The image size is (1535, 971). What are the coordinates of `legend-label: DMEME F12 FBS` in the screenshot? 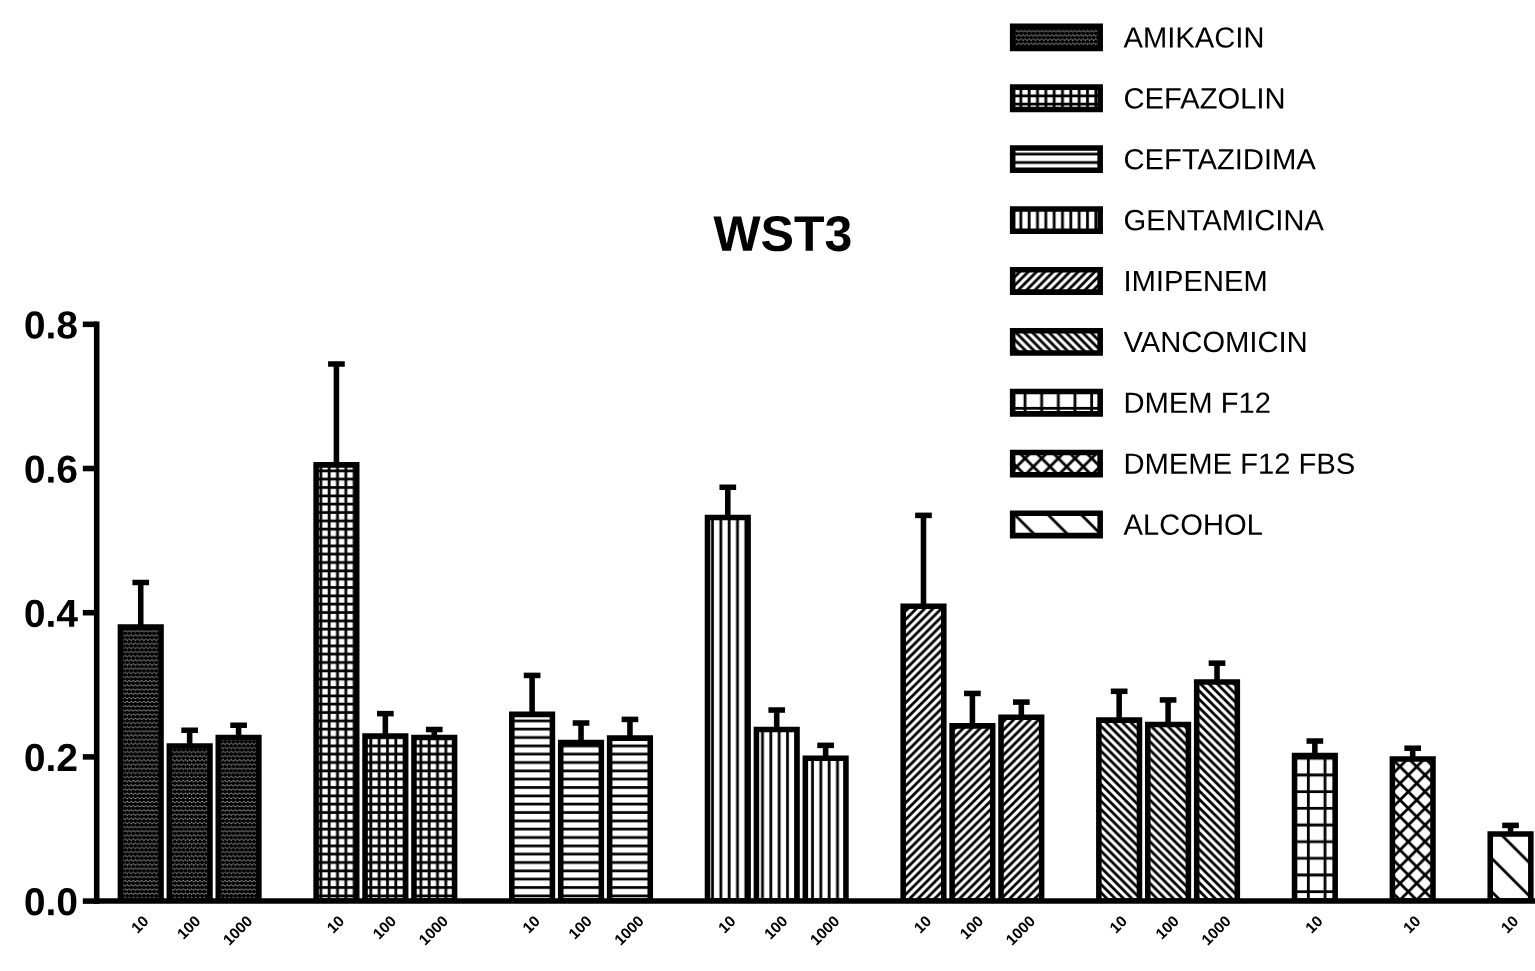 It's located at (1239, 464).